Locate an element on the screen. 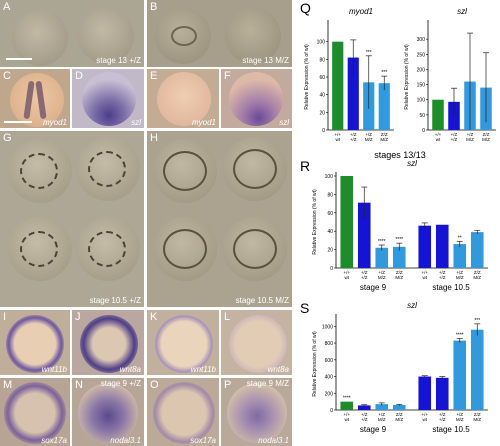 Image resolution: width=500 pixels, height=446 pixels. panel-m: M sox17a is located at coordinates (35, 412).